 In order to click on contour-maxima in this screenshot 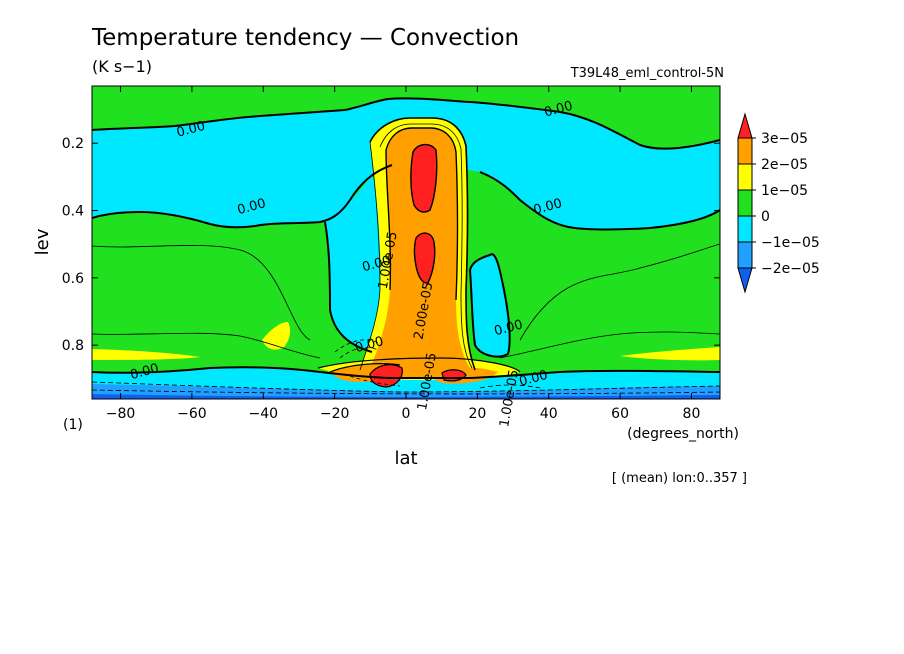, I will do `click(424, 213)`.